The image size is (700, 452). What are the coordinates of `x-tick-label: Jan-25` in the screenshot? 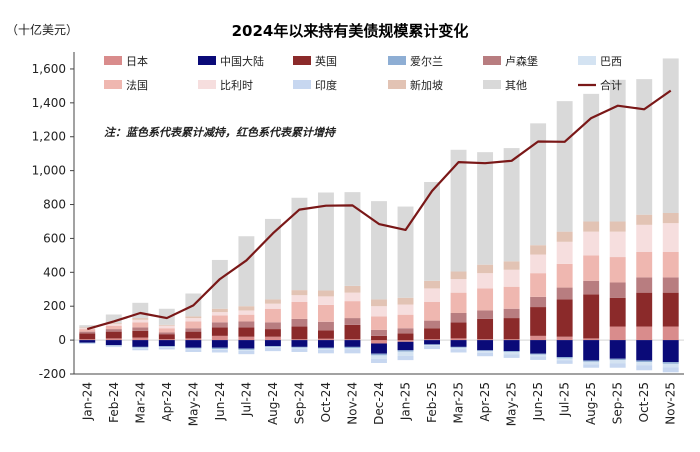 It's located at (406, 401).